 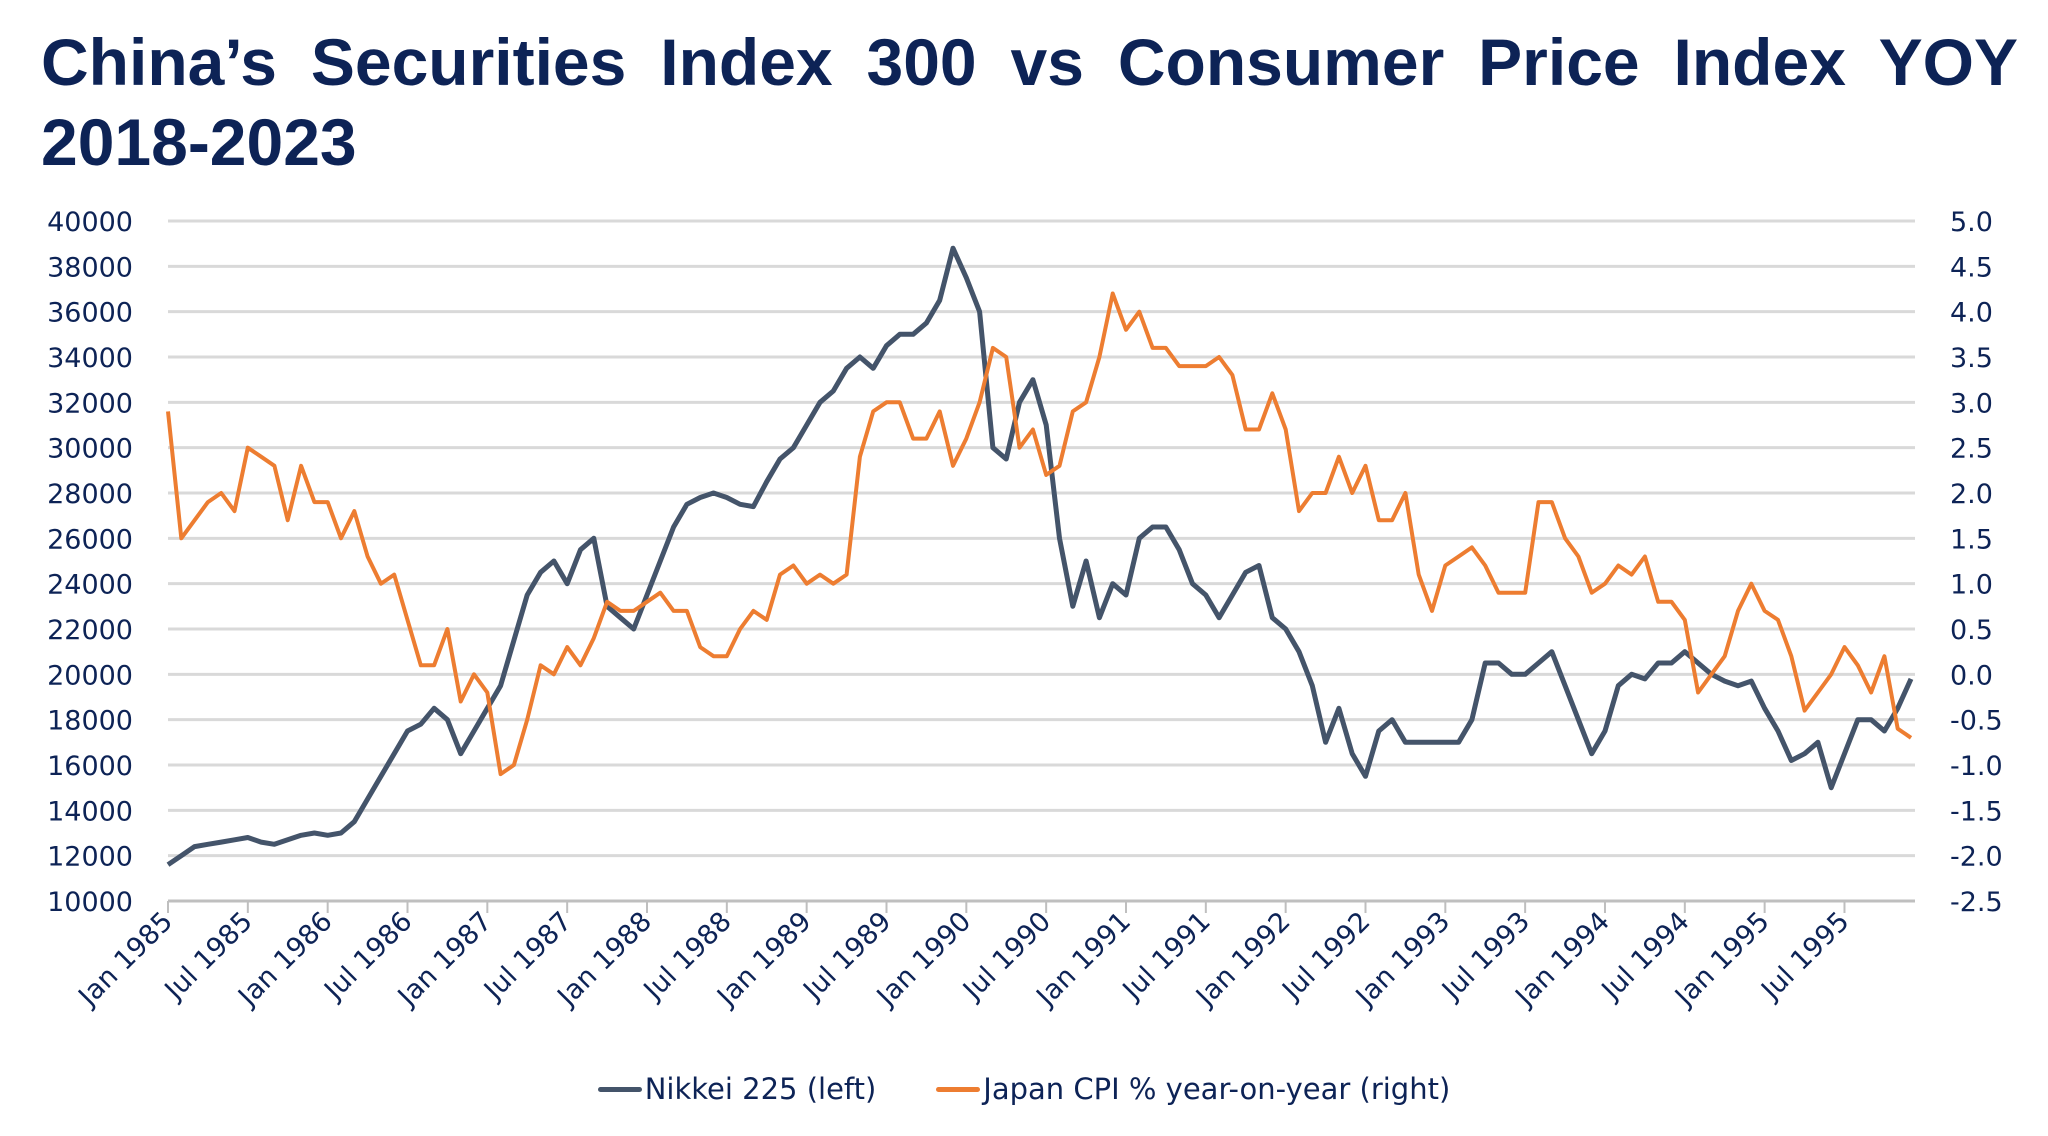 I want to click on right-tick-label: 1.5, so click(x=1971, y=539).